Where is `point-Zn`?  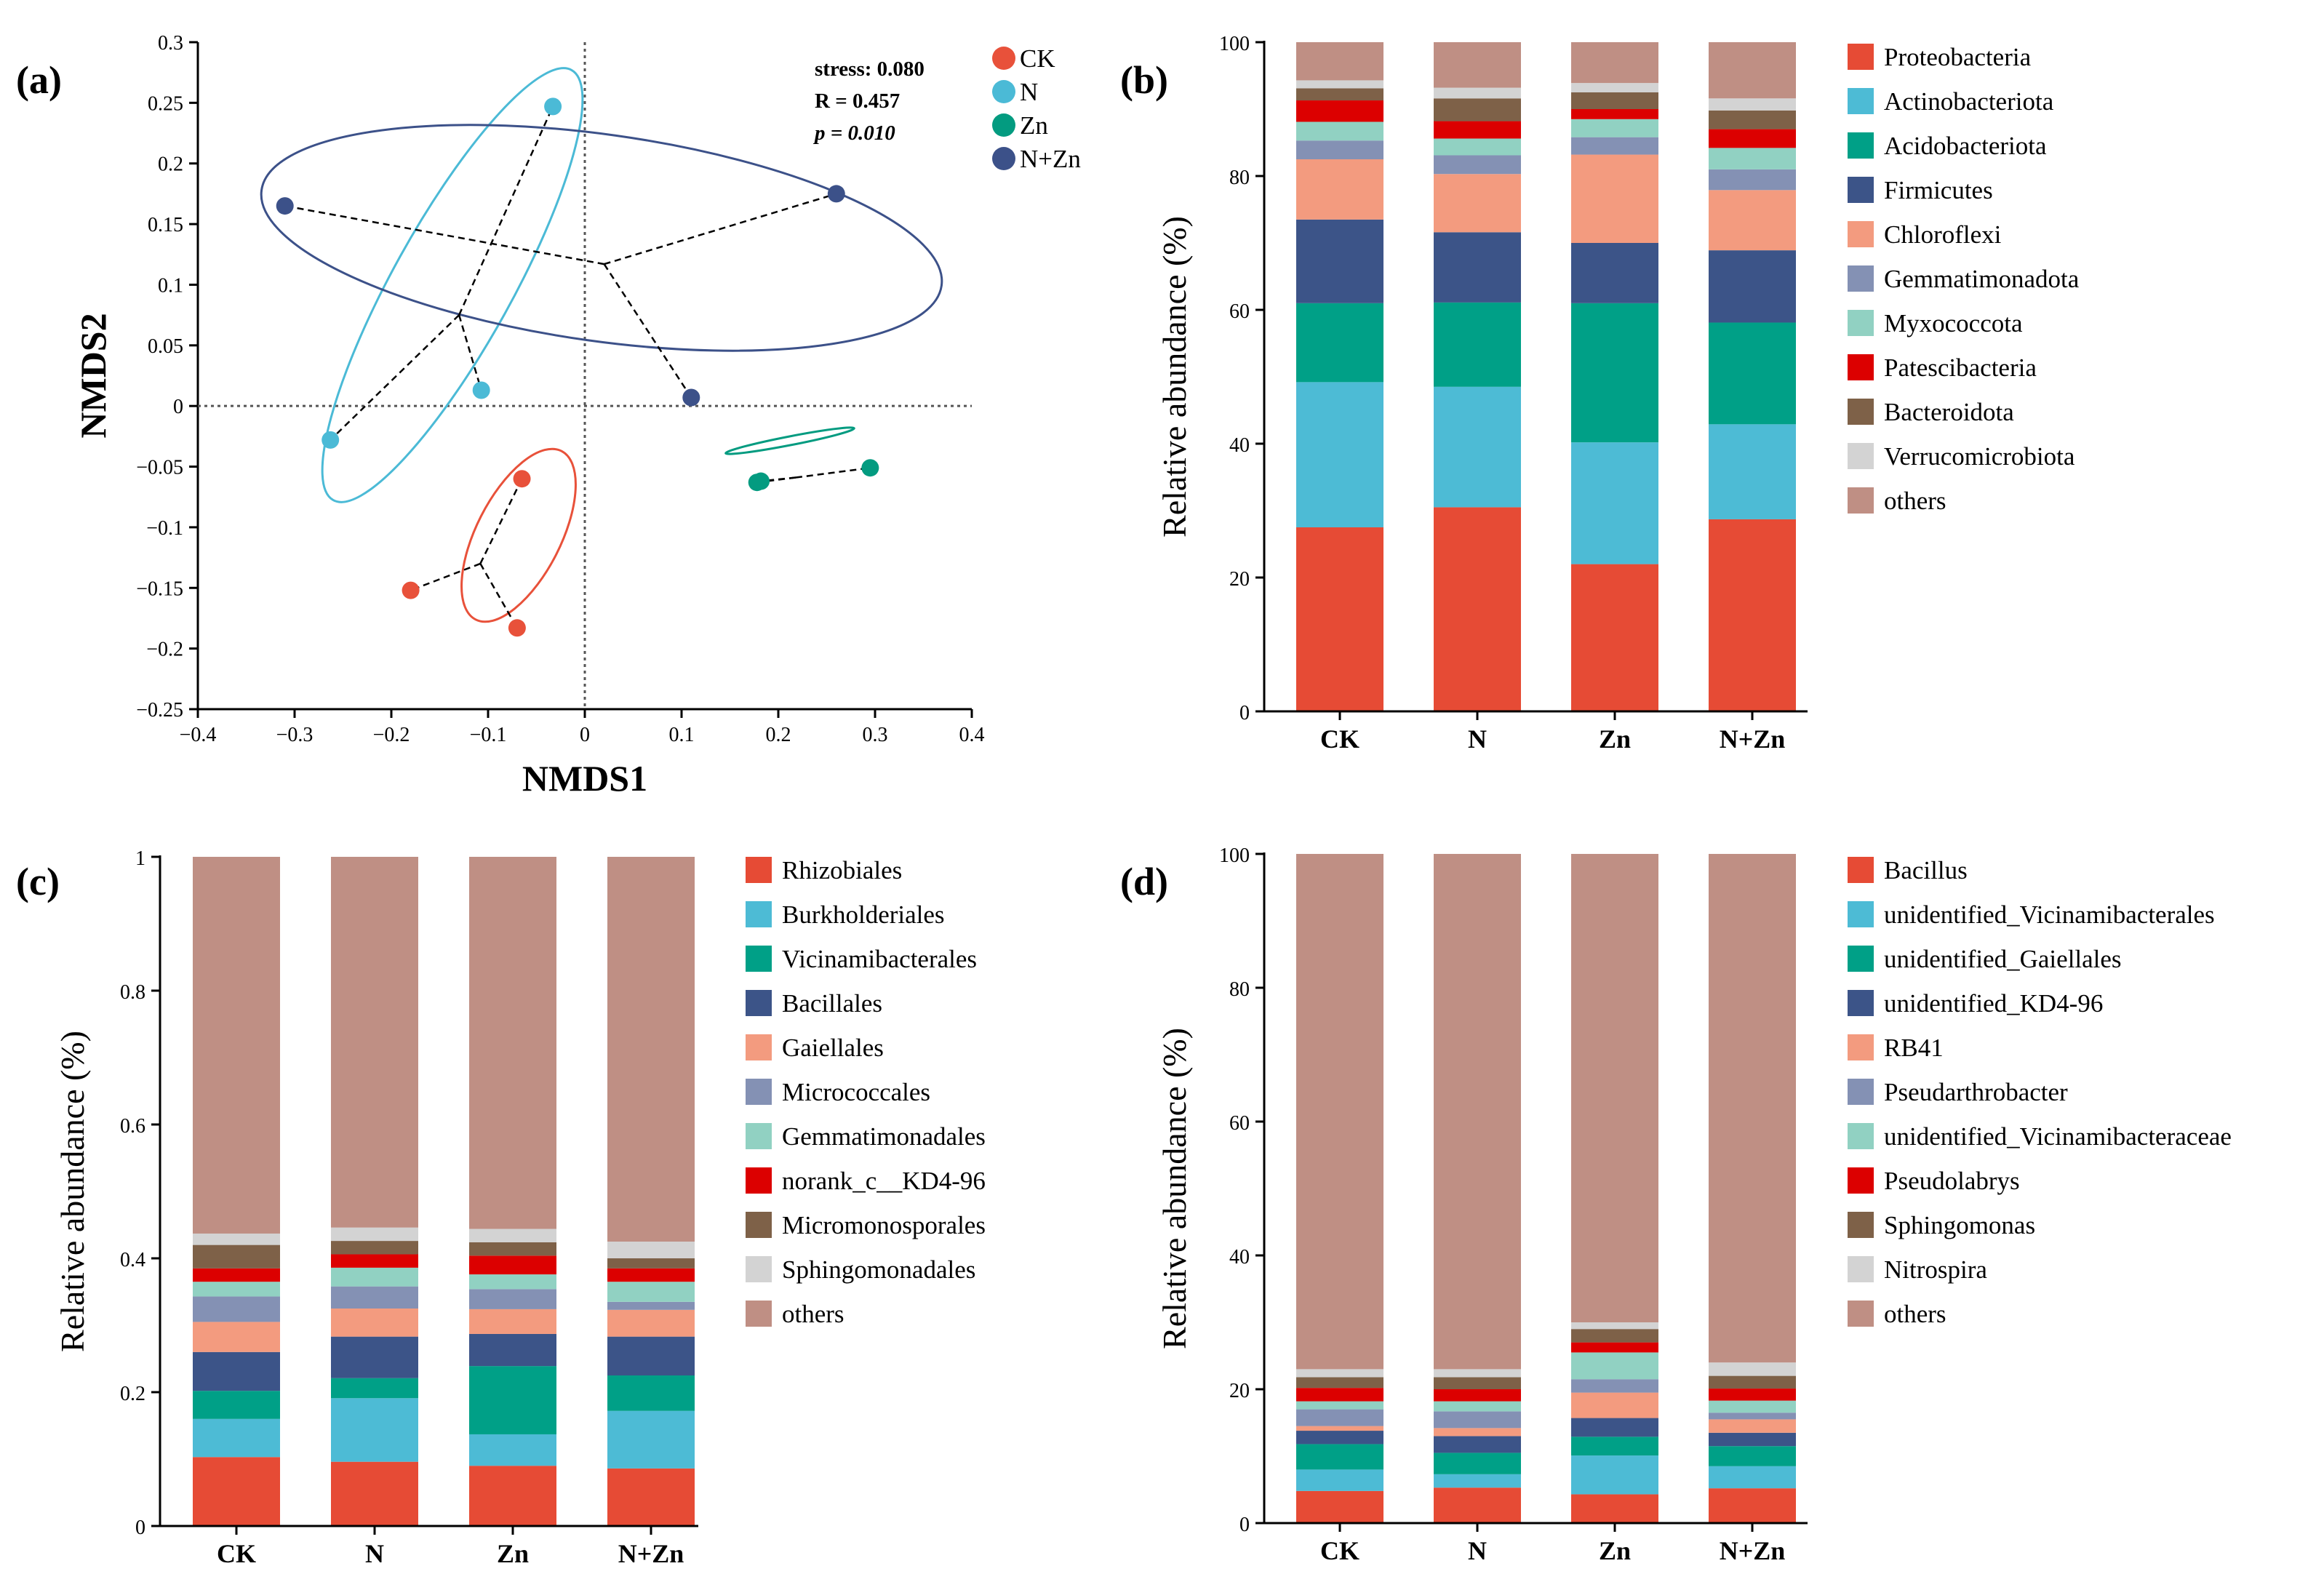
point-Zn is located at coordinates (761, 481).